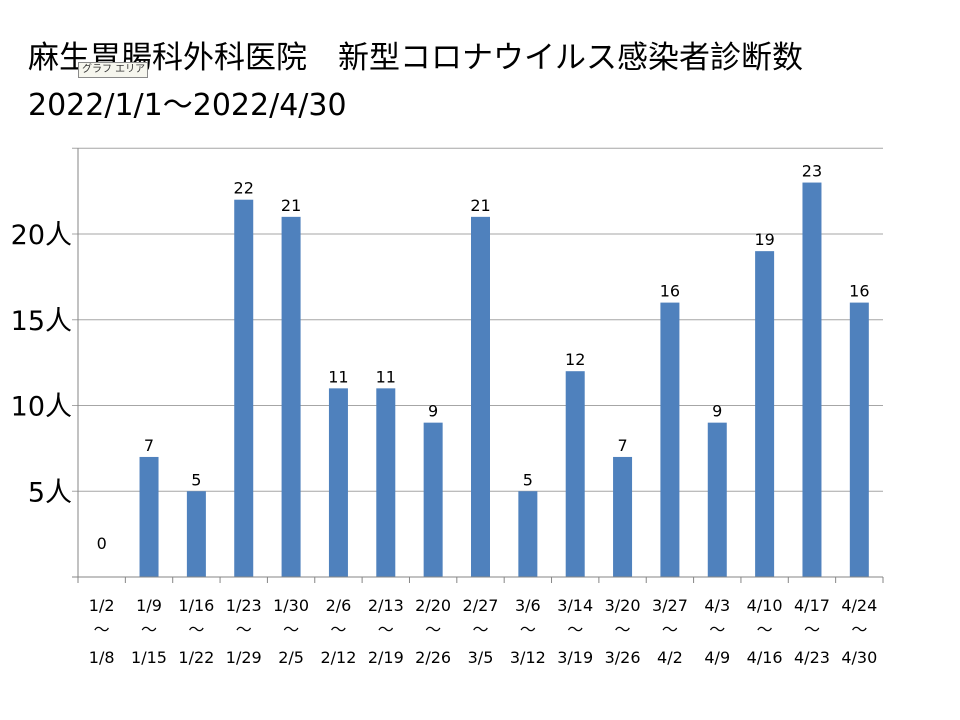  What do you see at coordinates (149, 605) in the screenshot?
I see `x-label-start: 1/9` at bounding box center [149, 605].